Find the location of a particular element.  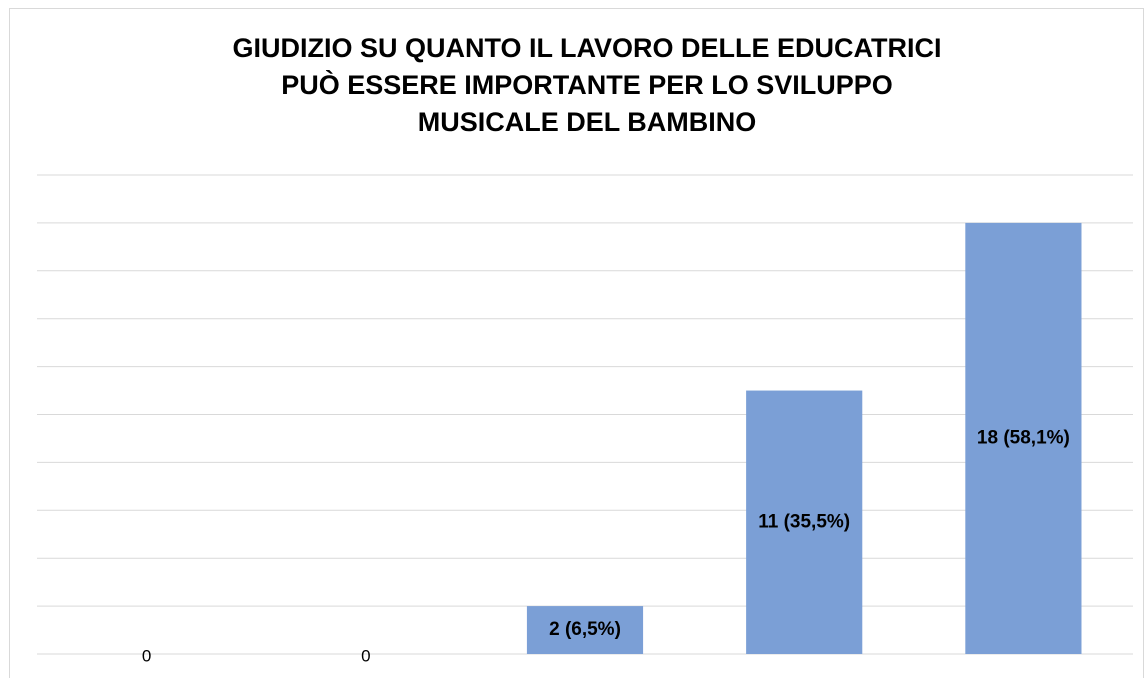

chart-title: MUSICALE DEL BAMBINO is located at coordinates (587, 122).